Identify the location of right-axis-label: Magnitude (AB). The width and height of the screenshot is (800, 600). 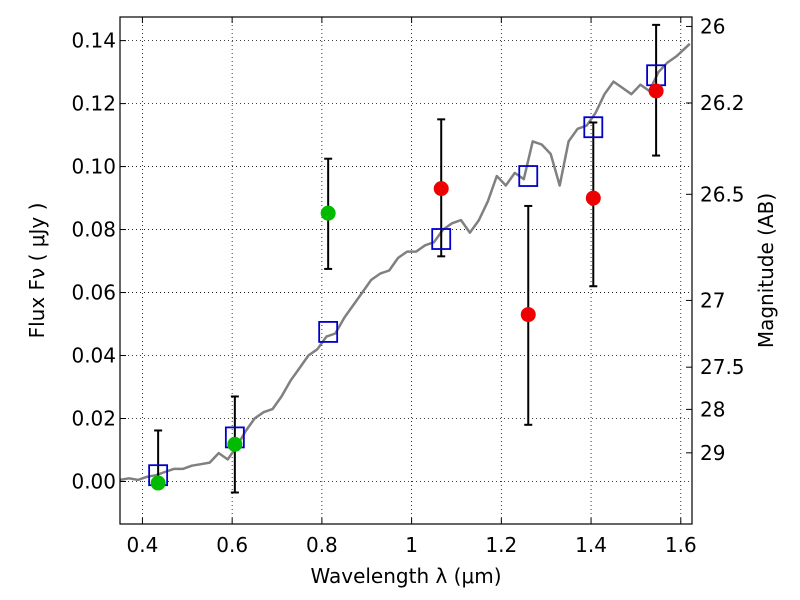
(766, 270).